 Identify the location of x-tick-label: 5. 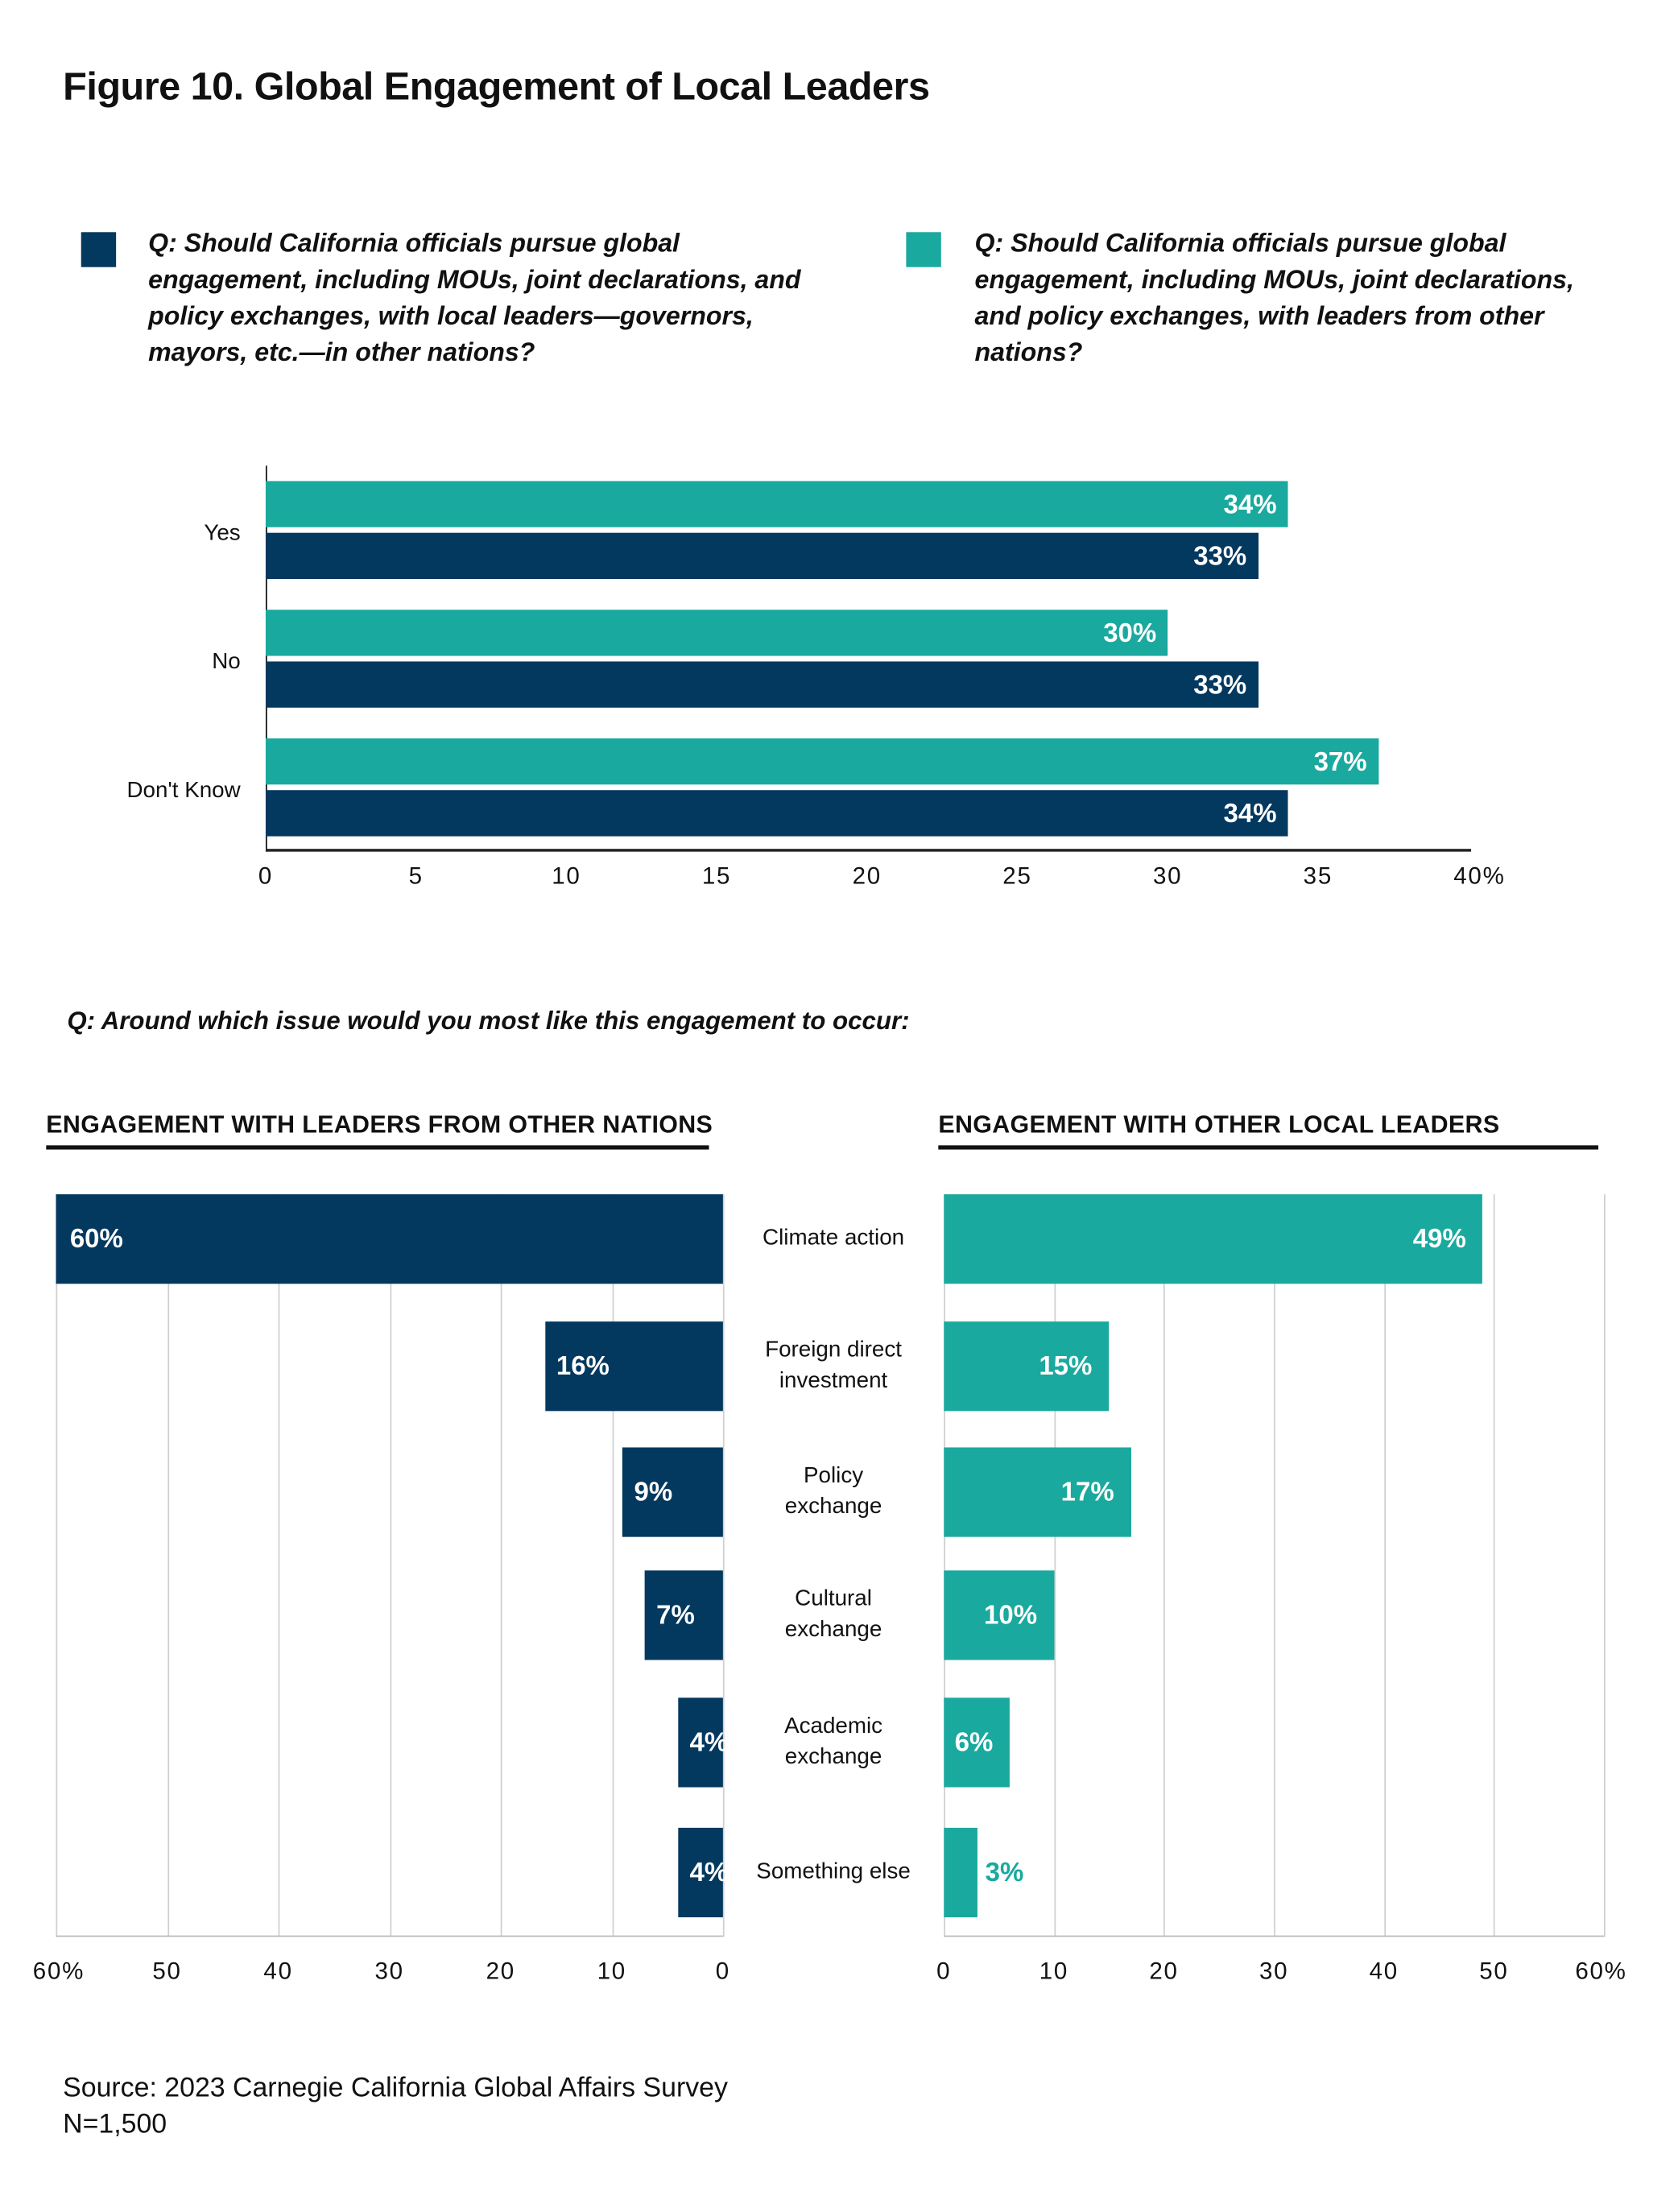
(416, 876).